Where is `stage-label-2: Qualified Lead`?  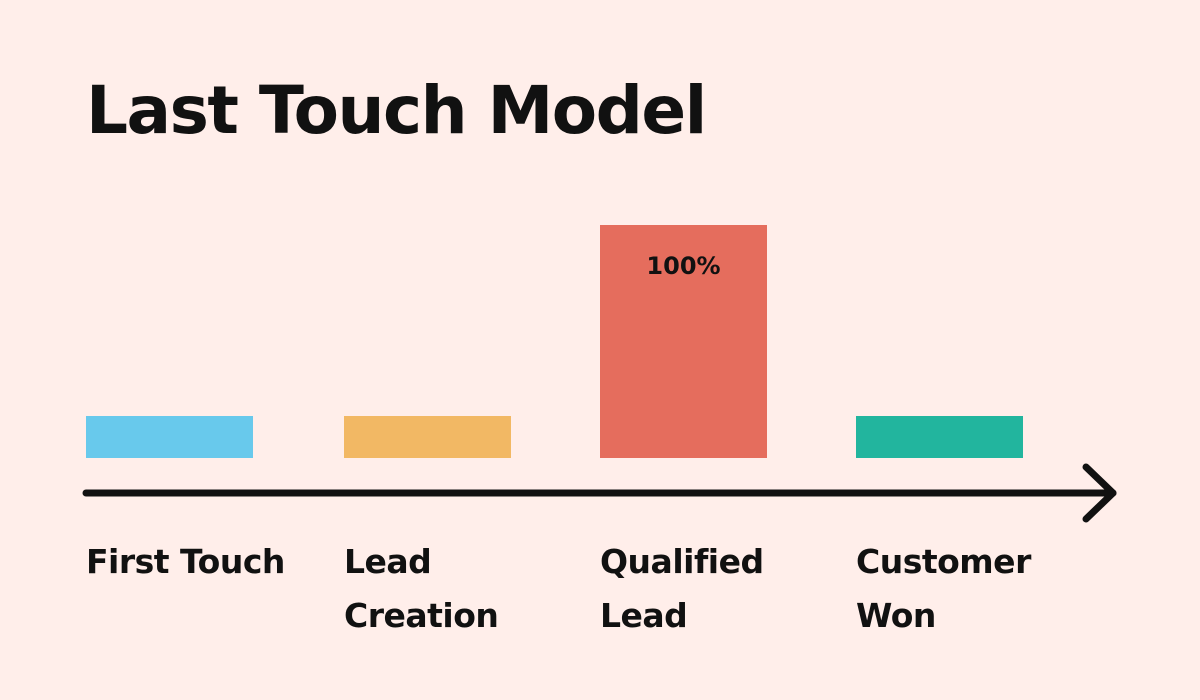 stage-label-2: Qualified Lead is located at coordinates (682, 588).